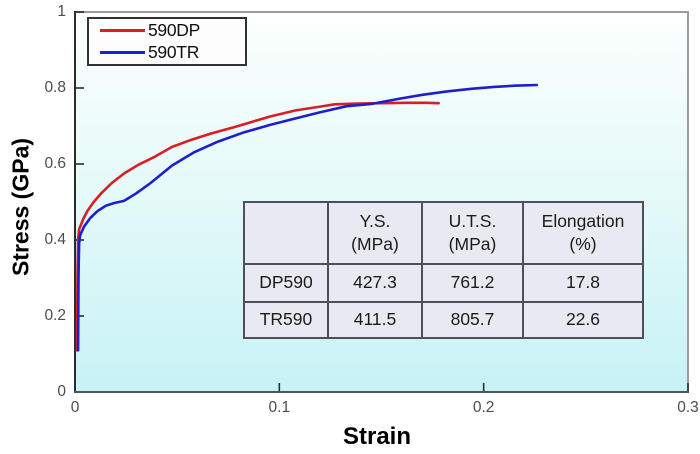 The image size is (700, 454). What do you see at coordinates (61, 391) in the screenshot?
I see `y-tick-label: 0` at bounding box center [61, 391].